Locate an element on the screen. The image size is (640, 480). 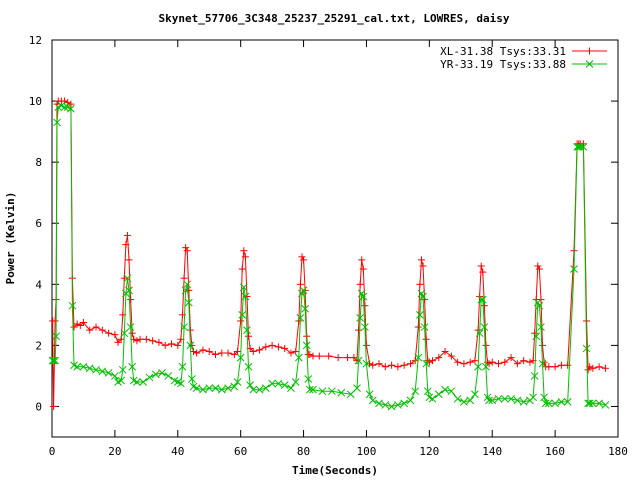
y-tick-label: 10 is located at coordinates (35, 101).